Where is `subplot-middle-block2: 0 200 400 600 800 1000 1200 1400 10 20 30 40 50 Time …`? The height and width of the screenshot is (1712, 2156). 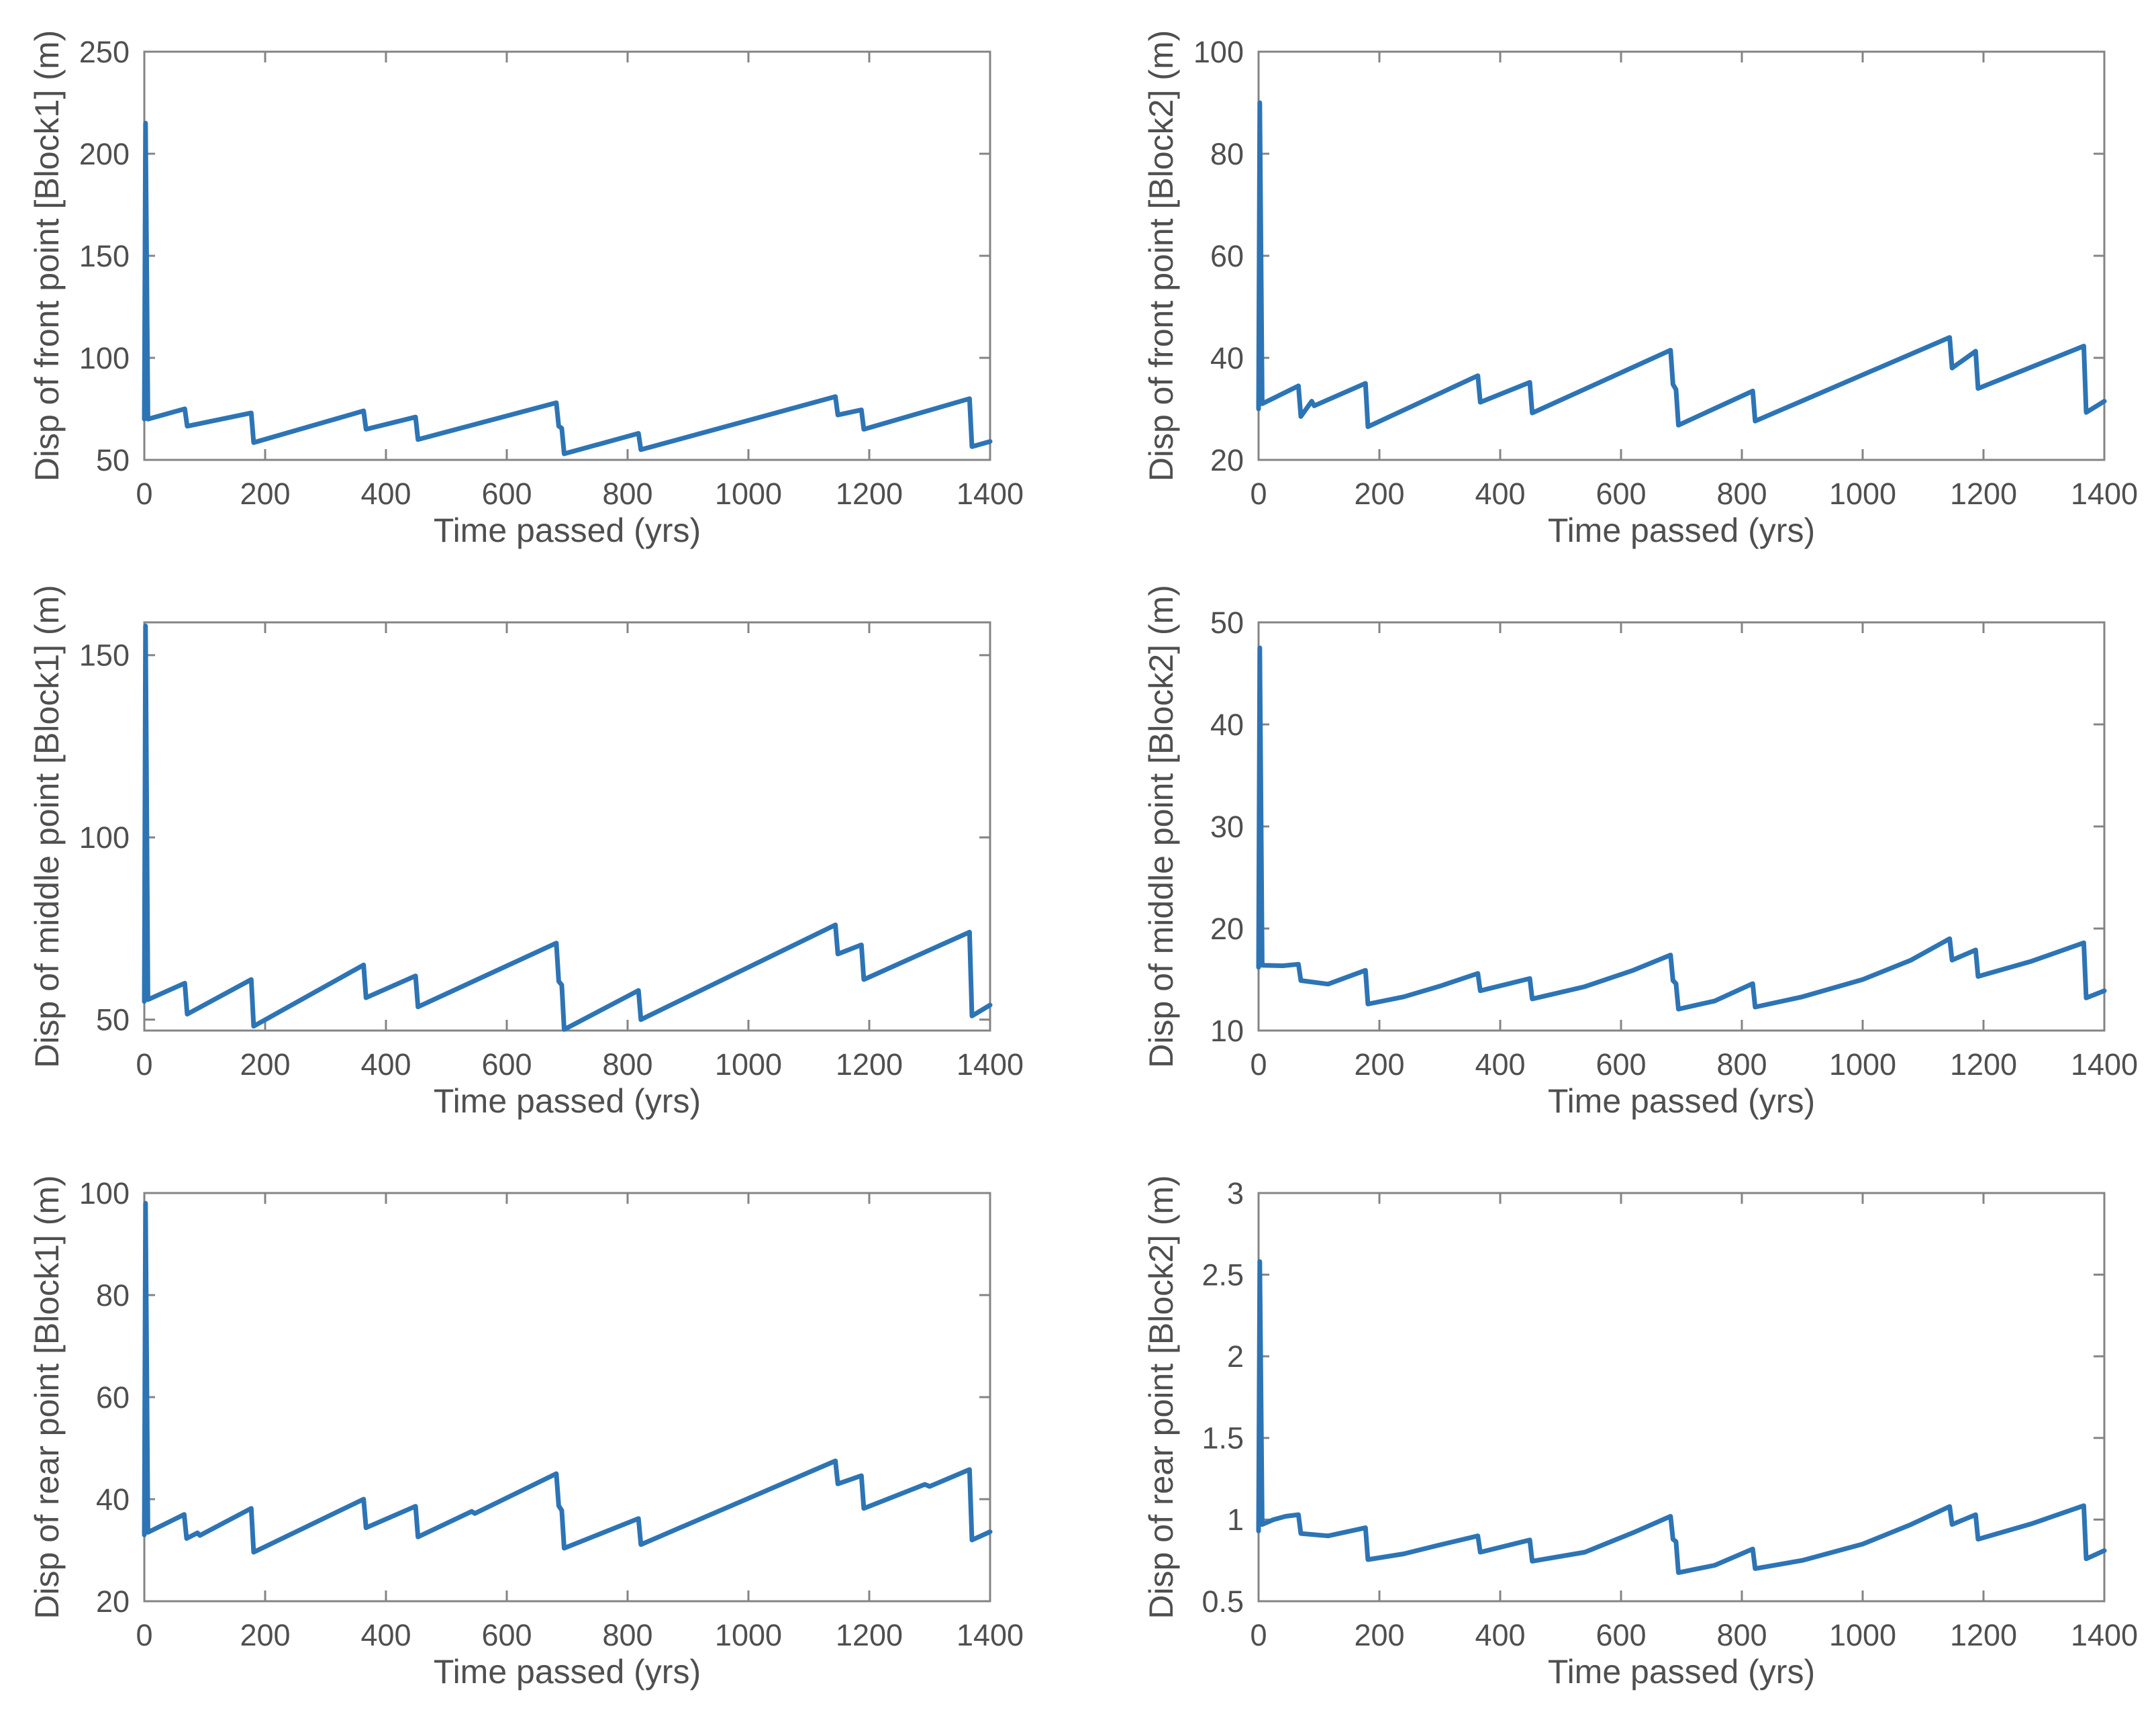
subplot-middle-block2: 0 200 400 600 800 1000 1200 1400 10 20 30 40 50 Time … is located at coordinates (1640, 852).